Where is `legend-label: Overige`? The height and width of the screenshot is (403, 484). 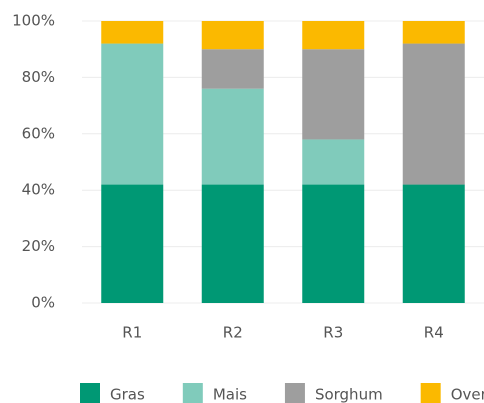 legend-label: Overige is located at coordinates (467, 394).